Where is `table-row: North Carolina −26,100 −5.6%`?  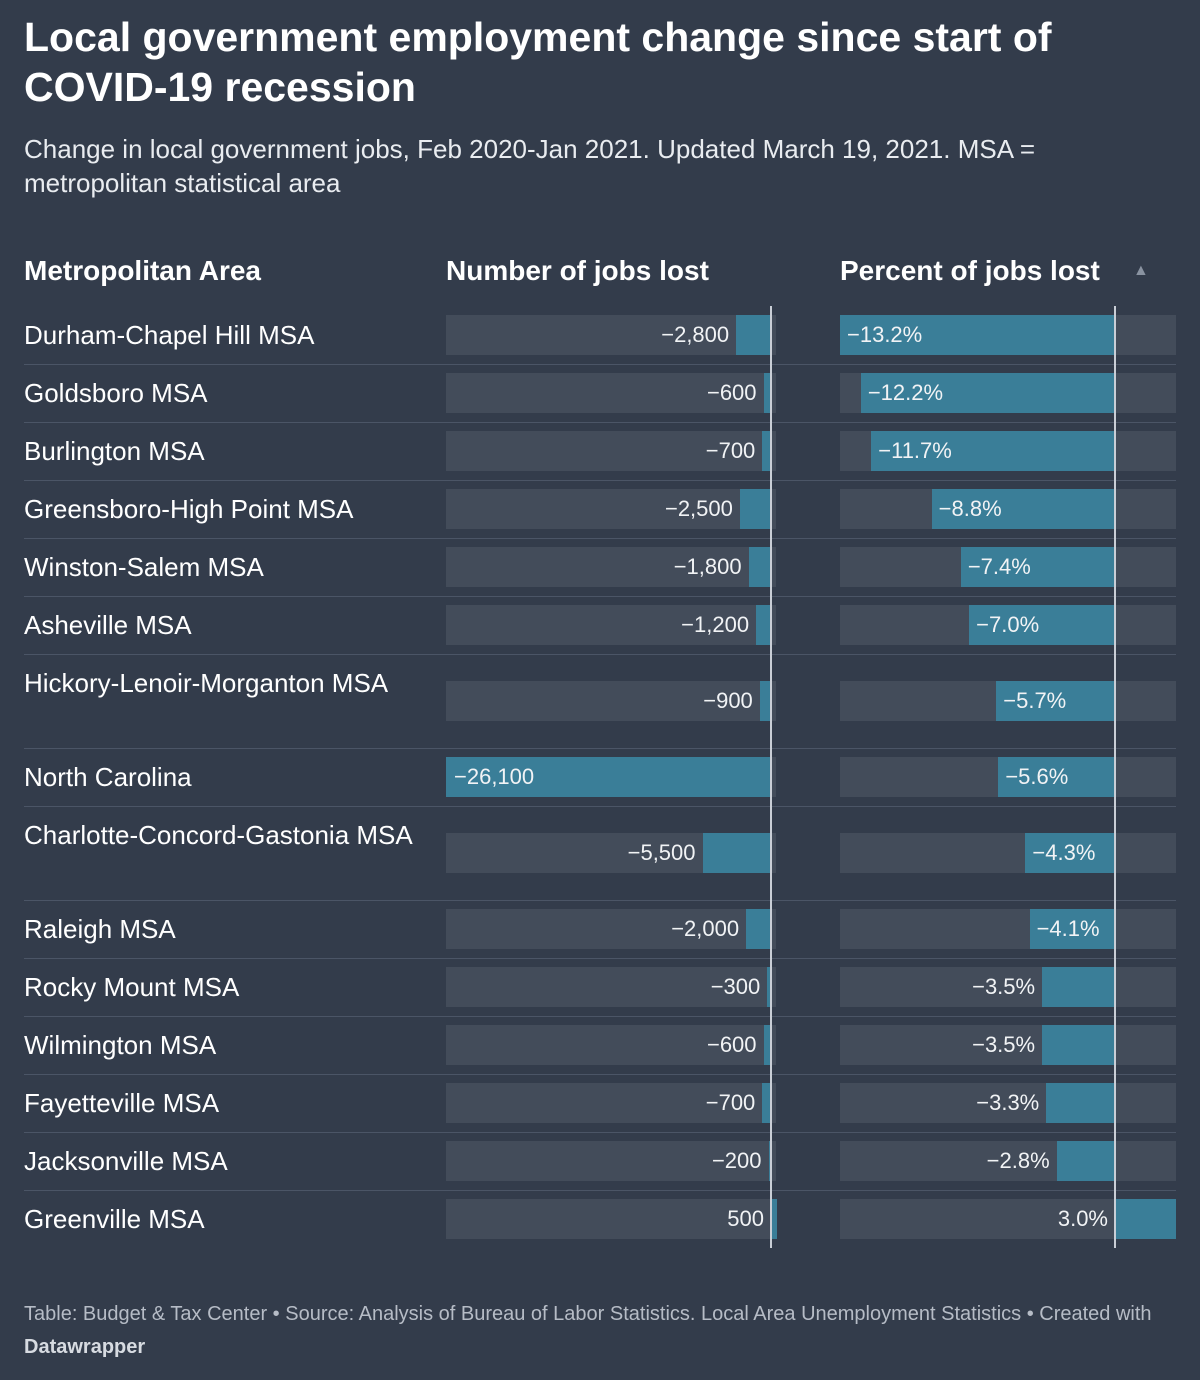 table-row: North Carolina −26,100 −5.6% is located at coordinates (600, 777).